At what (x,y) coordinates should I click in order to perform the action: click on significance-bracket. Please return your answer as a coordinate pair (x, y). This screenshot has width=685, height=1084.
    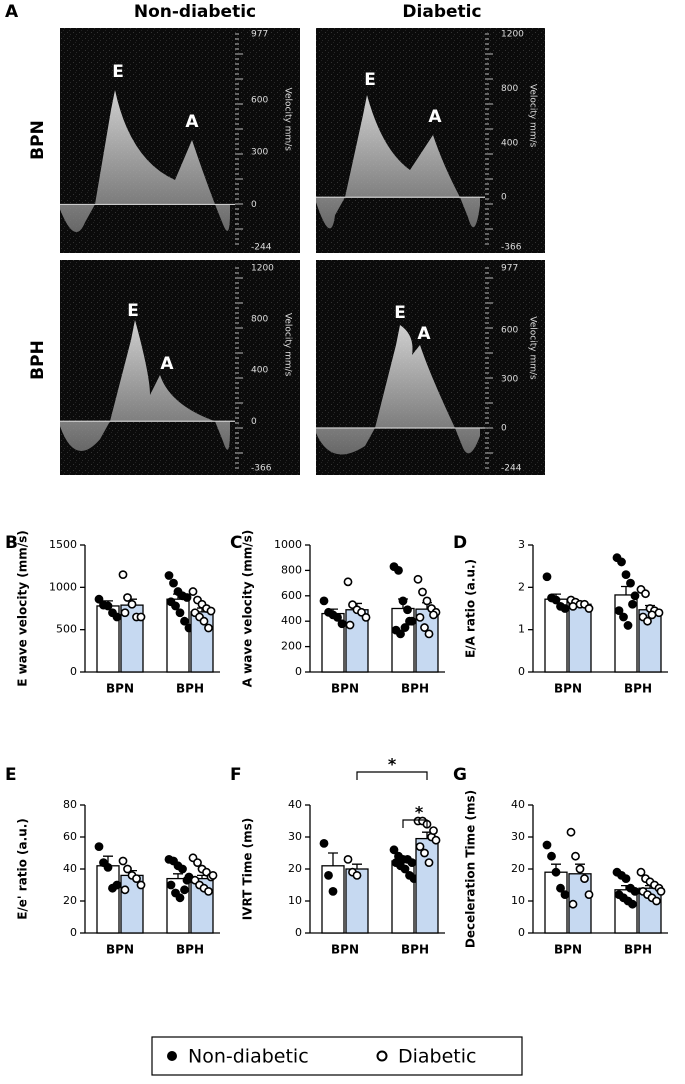
    Looking at the image, I should click on (415, 823).